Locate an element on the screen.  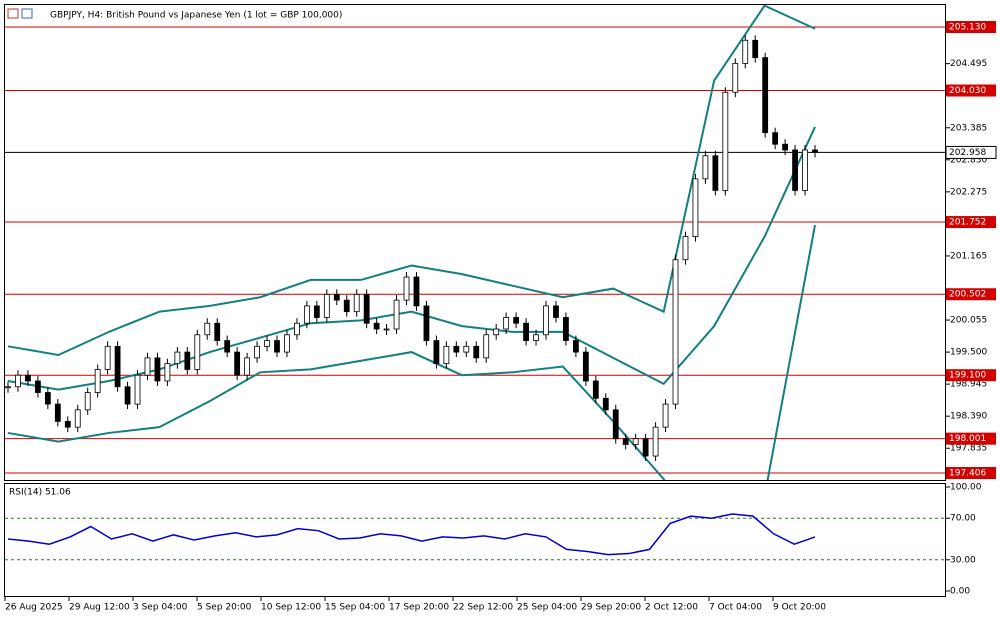
y-tick-label: 198.390 is located at coordinates (968, 417).